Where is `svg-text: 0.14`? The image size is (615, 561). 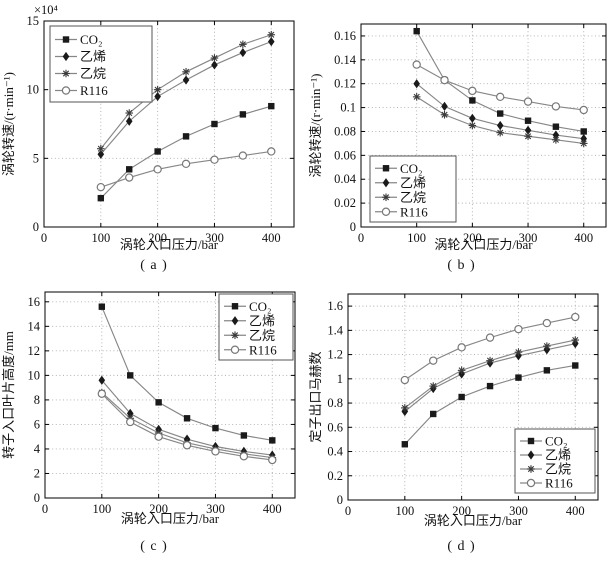
svg-text: 0.14 is located at coordinates (345, 60).